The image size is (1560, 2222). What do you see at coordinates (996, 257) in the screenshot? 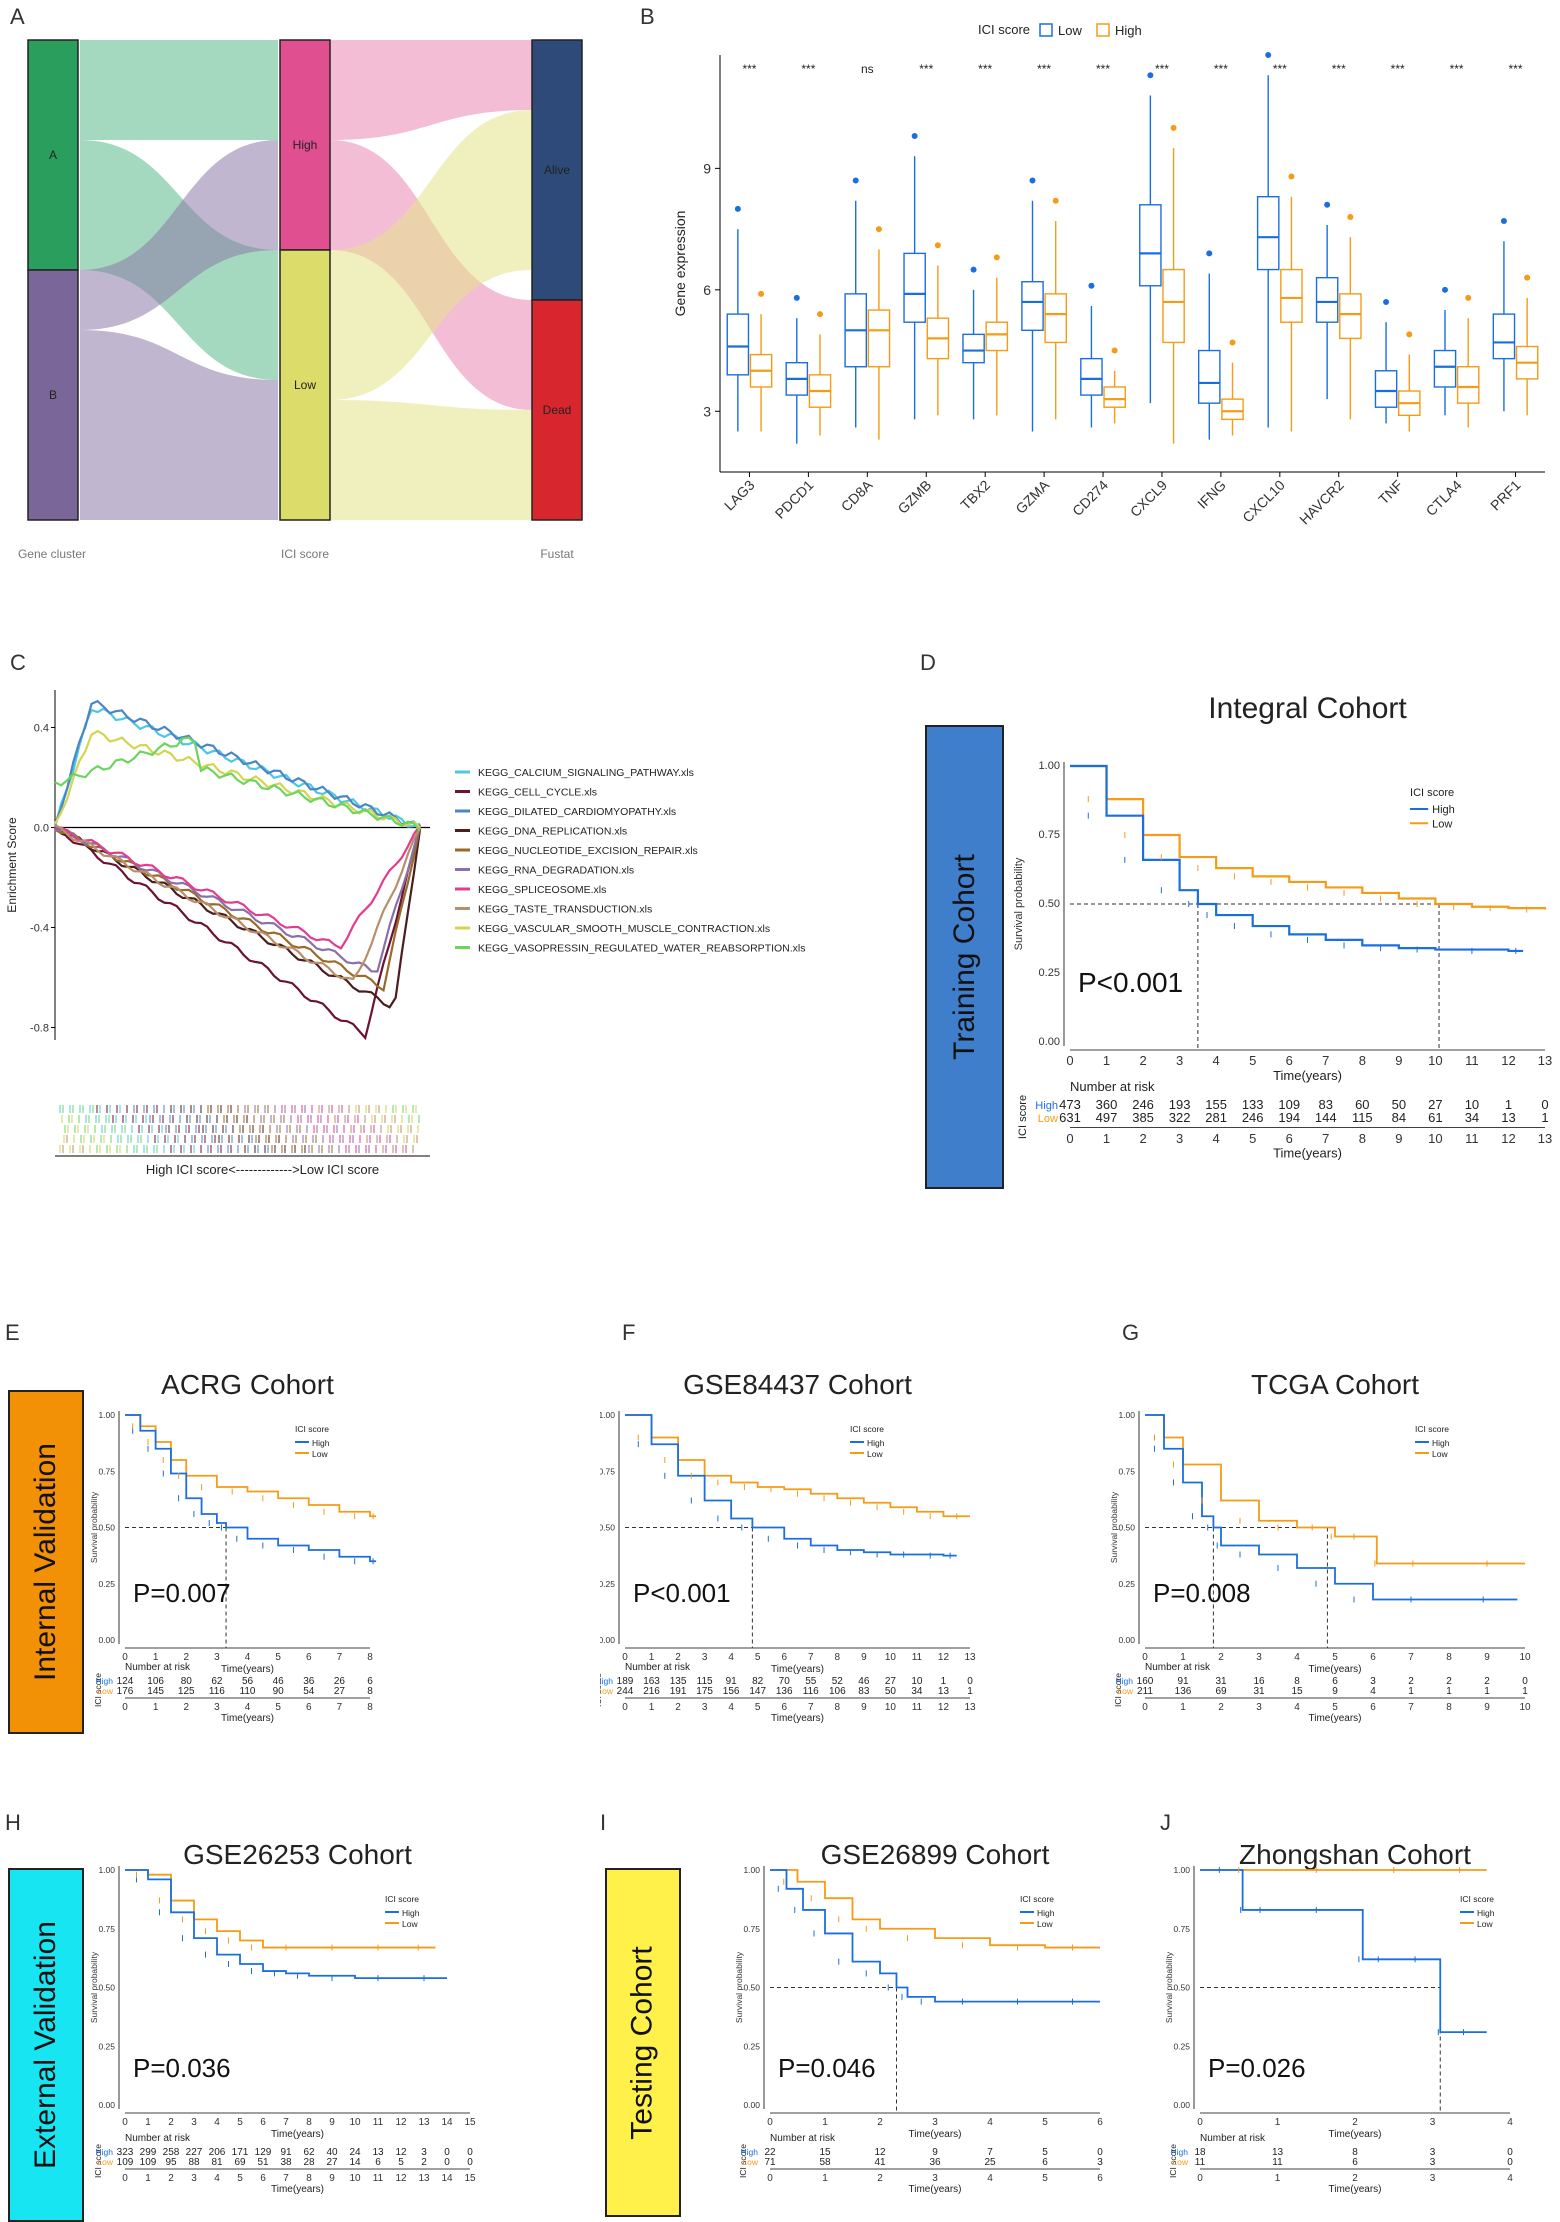
I see `box-high-tbx2-outlier` at bounding box center [996, 257].